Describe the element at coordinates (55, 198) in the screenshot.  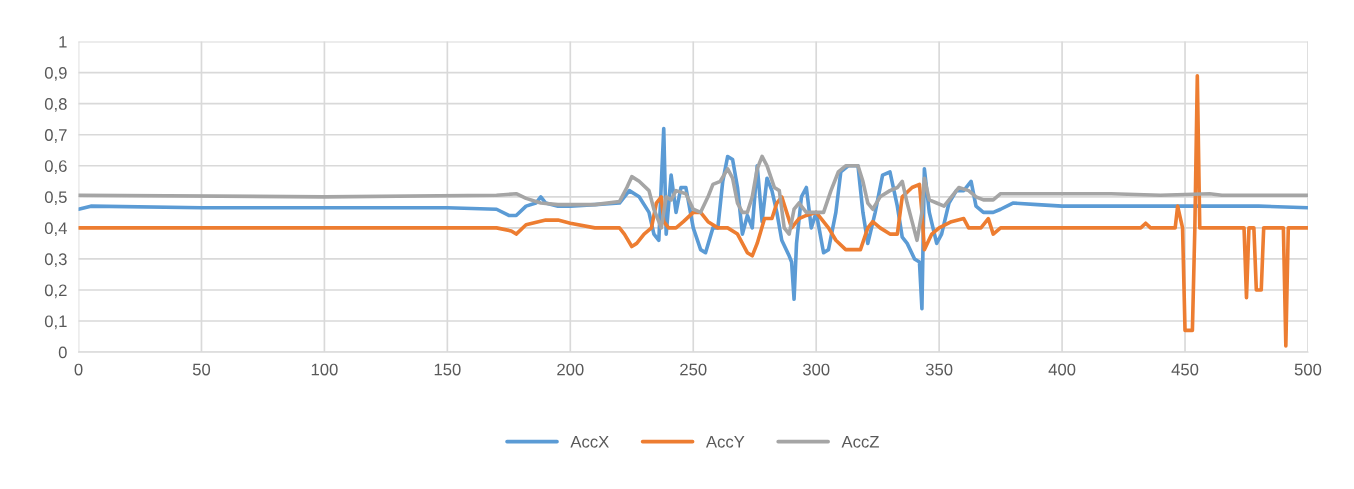
I see `y-tick-label: 0,5` at that location.